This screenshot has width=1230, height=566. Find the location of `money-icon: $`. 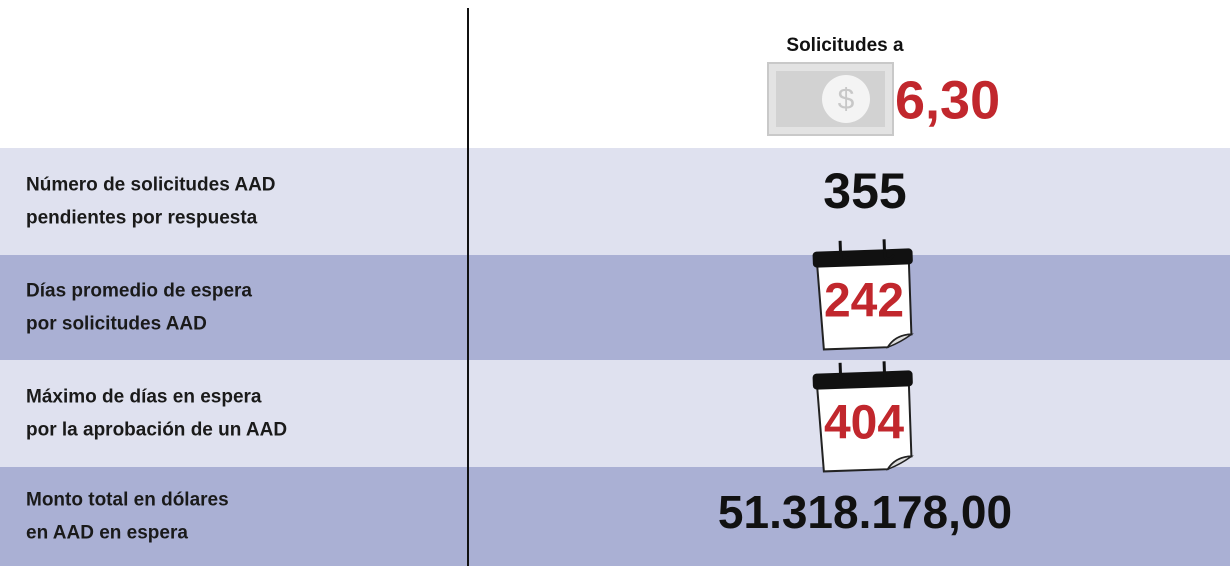

money-icon: $ is located at coordinates (830, 99).